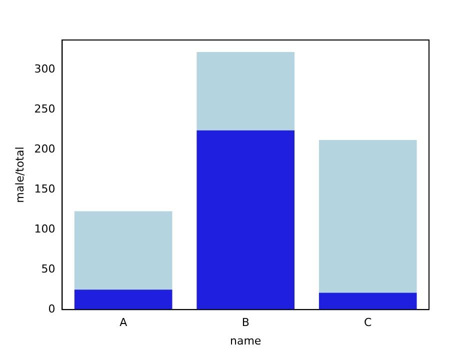 This screenshot has width=474, height=355. What do you see at coordinates (45, 109) in the screenshot?
I see `y-tick-label: 250` at bounding box center [45, 109].